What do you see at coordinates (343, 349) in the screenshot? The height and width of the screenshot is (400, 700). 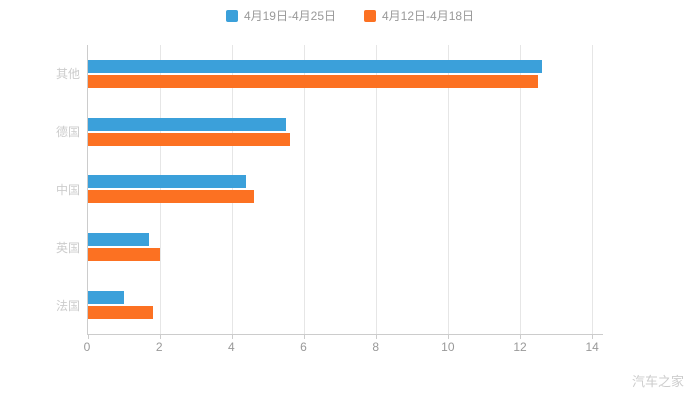 I see `x-axis: 0 2 4 6 8 10 12 14` at bounding box center [343, 349].